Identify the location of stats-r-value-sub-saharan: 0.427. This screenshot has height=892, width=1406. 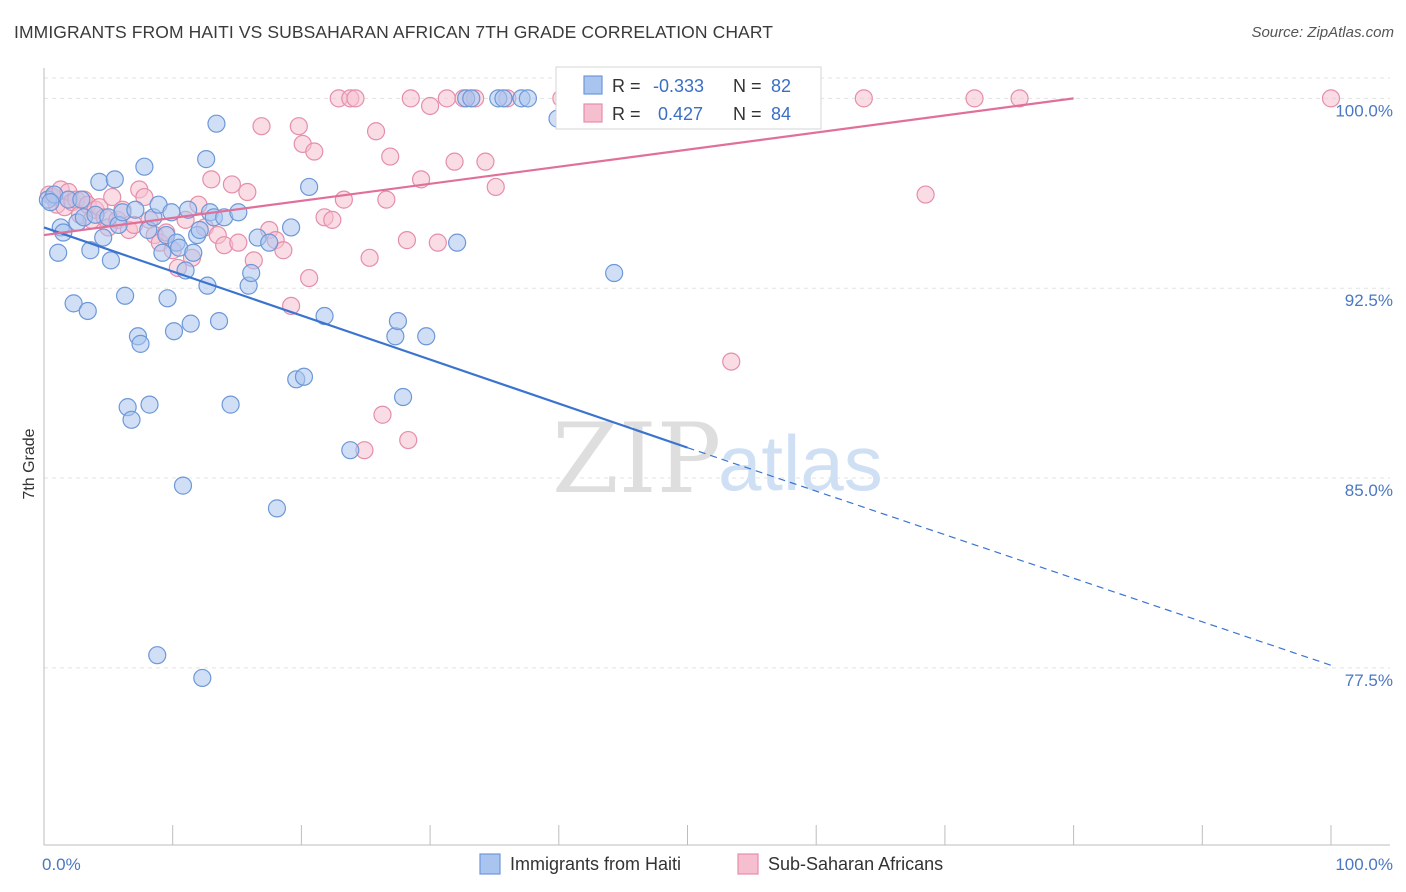
(680, 114).